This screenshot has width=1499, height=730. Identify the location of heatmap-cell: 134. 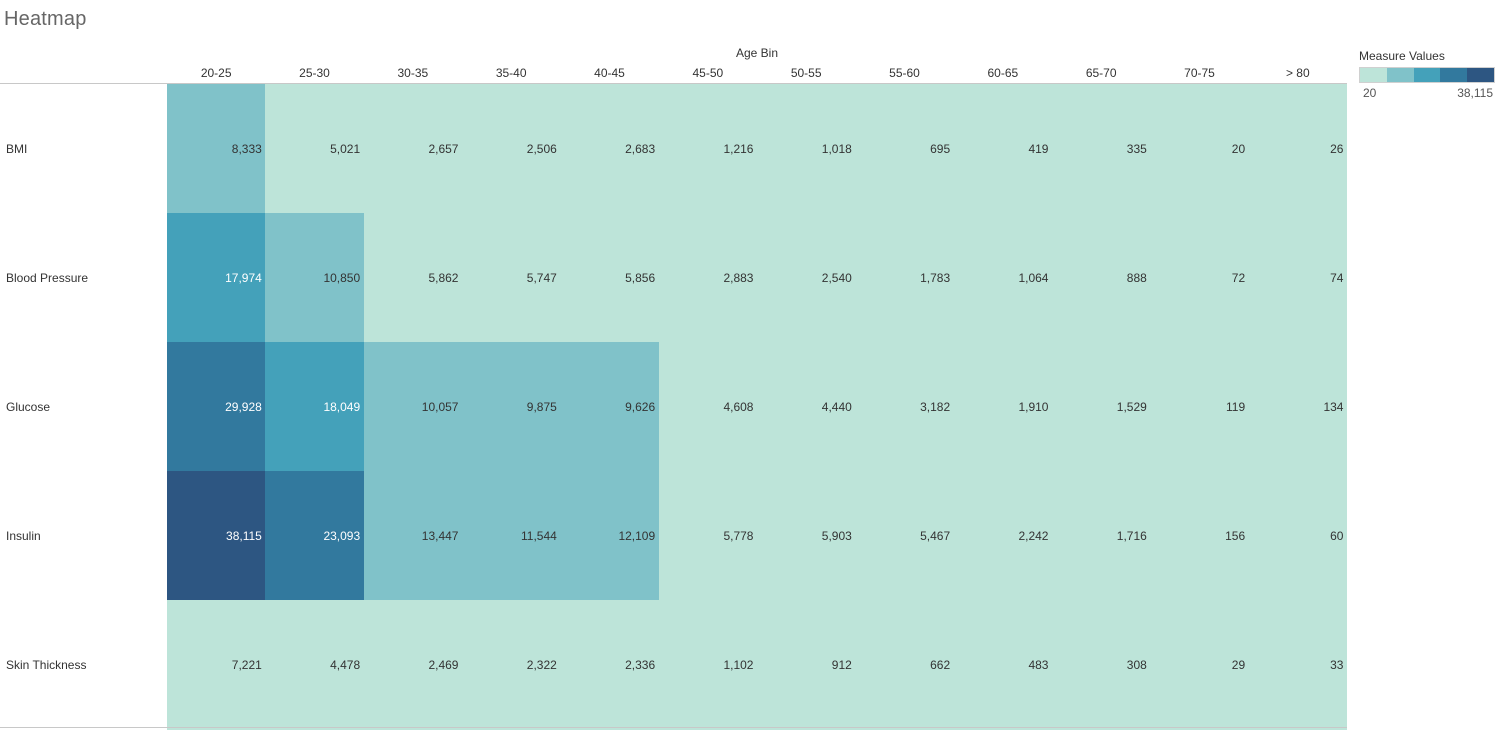
(1298, 407).